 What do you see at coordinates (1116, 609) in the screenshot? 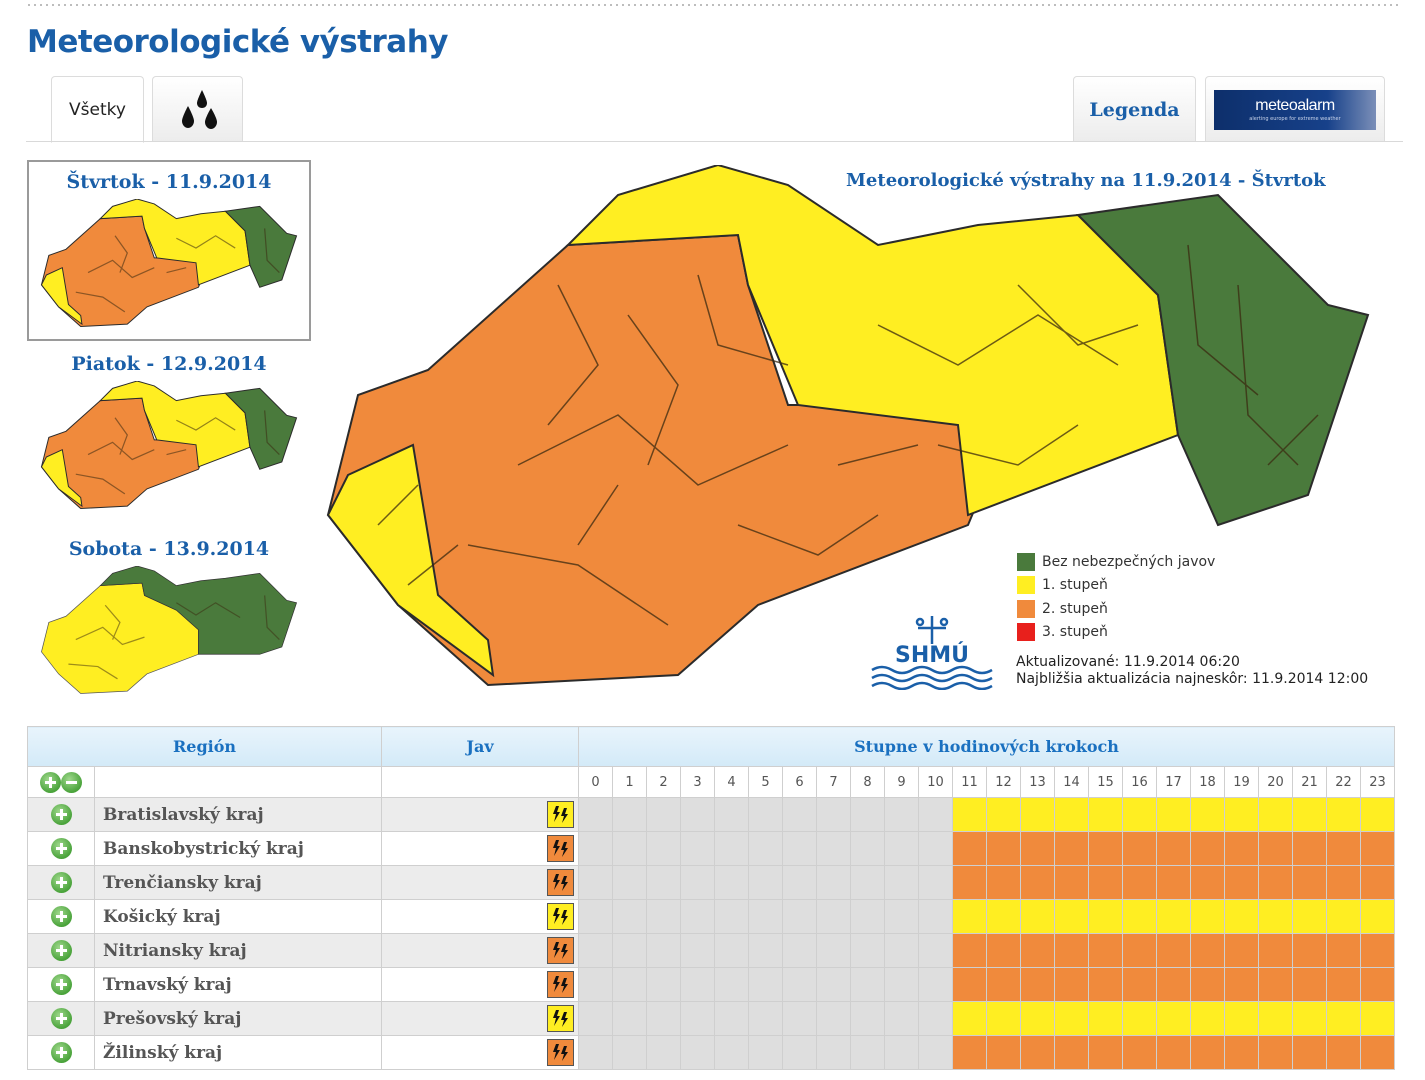
I see `legend-item-level-2: 2. stupeň` at bounding box center [1116, 609].